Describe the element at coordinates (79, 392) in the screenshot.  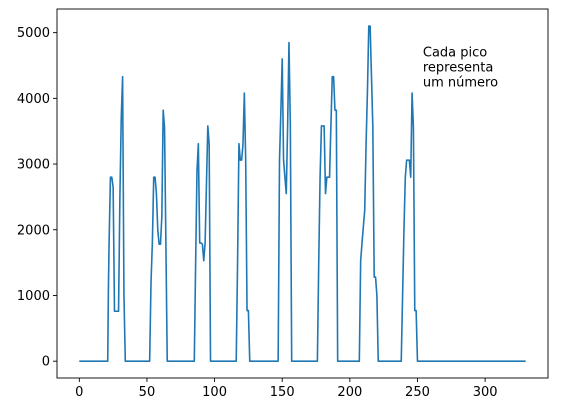
I see `x-tick-label: 0` at that location.